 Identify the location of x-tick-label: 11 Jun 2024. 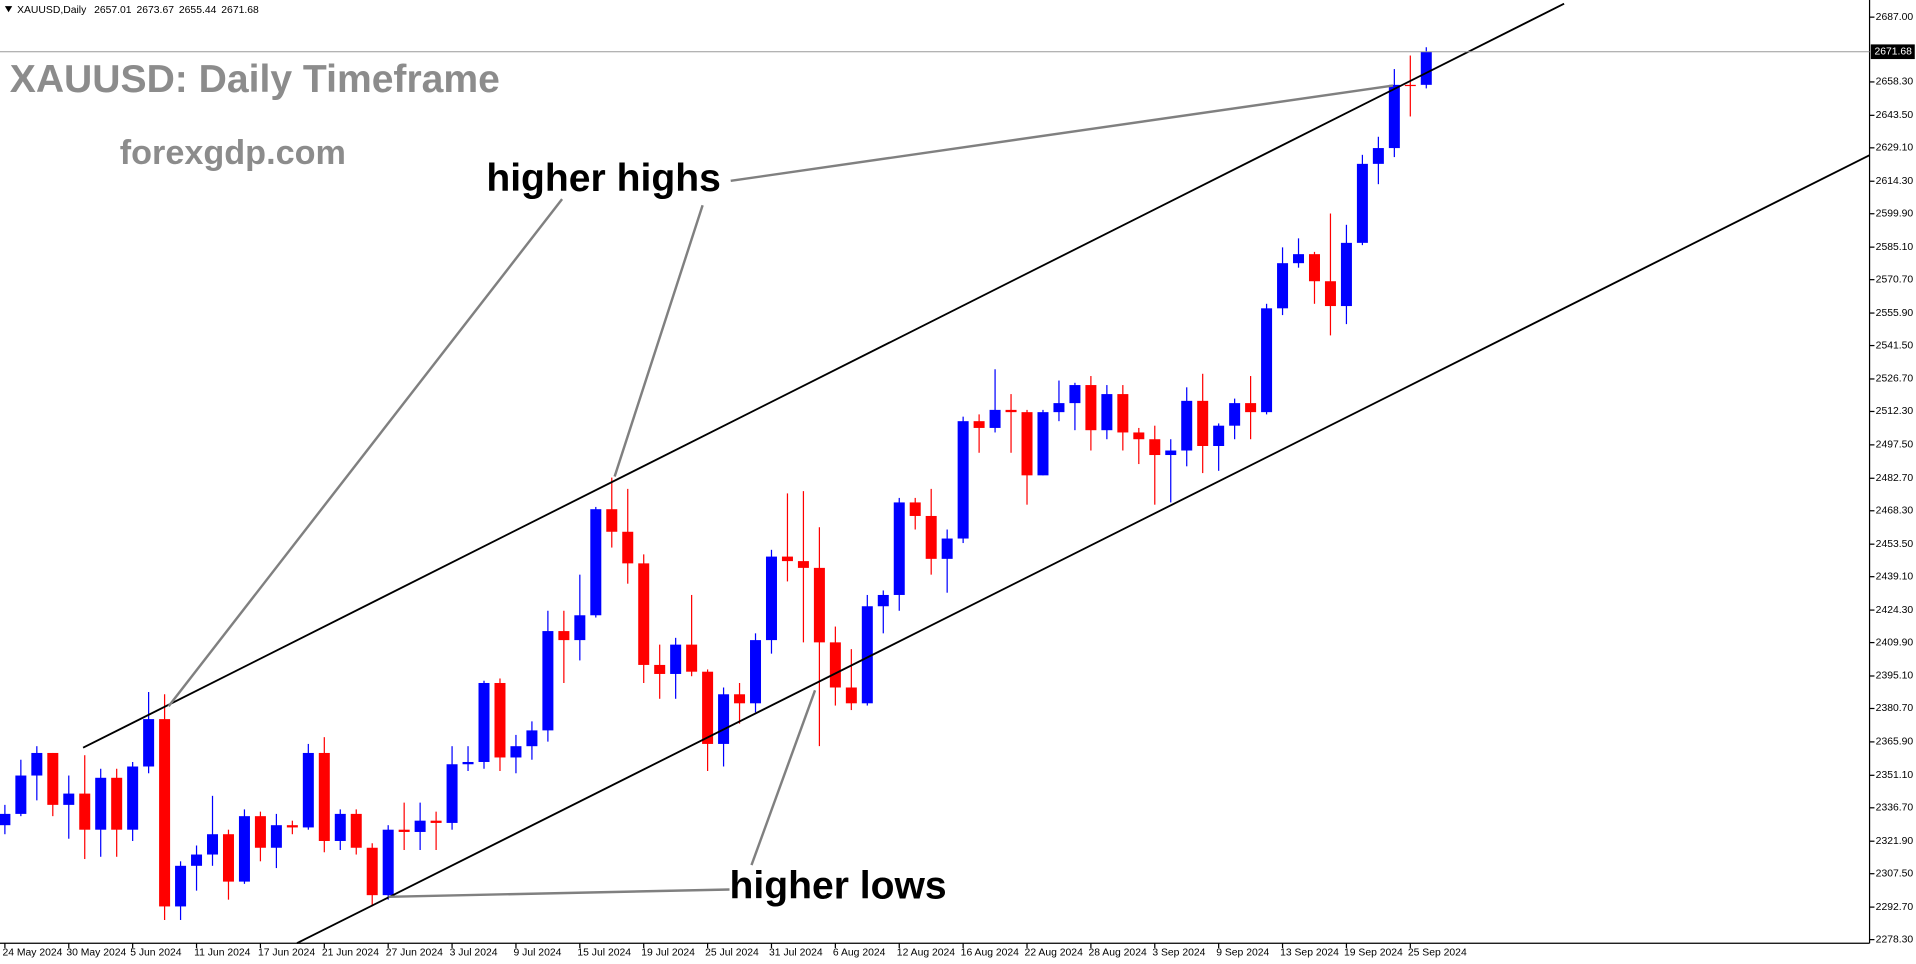
(222, 953).